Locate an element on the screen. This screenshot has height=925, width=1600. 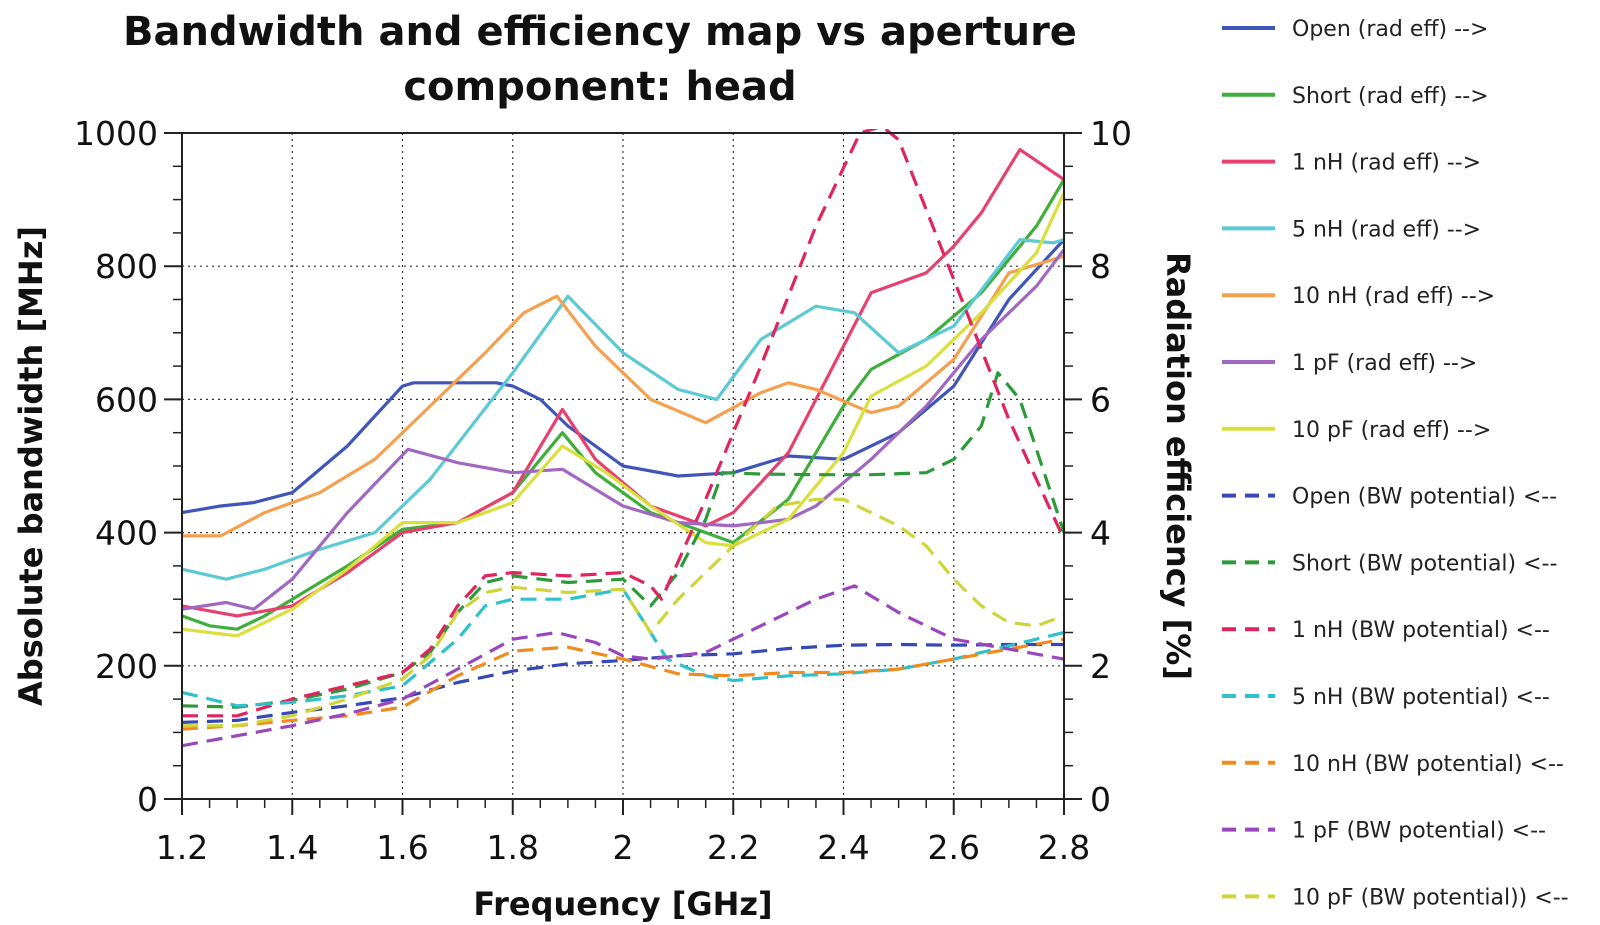
legend-label-0: Open (rad eff) --> is located at coordinates (1390, 29).